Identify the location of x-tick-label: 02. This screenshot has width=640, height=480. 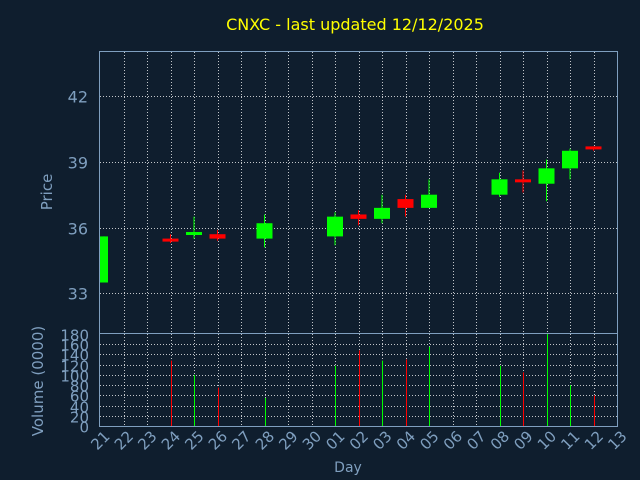
(359, 440).